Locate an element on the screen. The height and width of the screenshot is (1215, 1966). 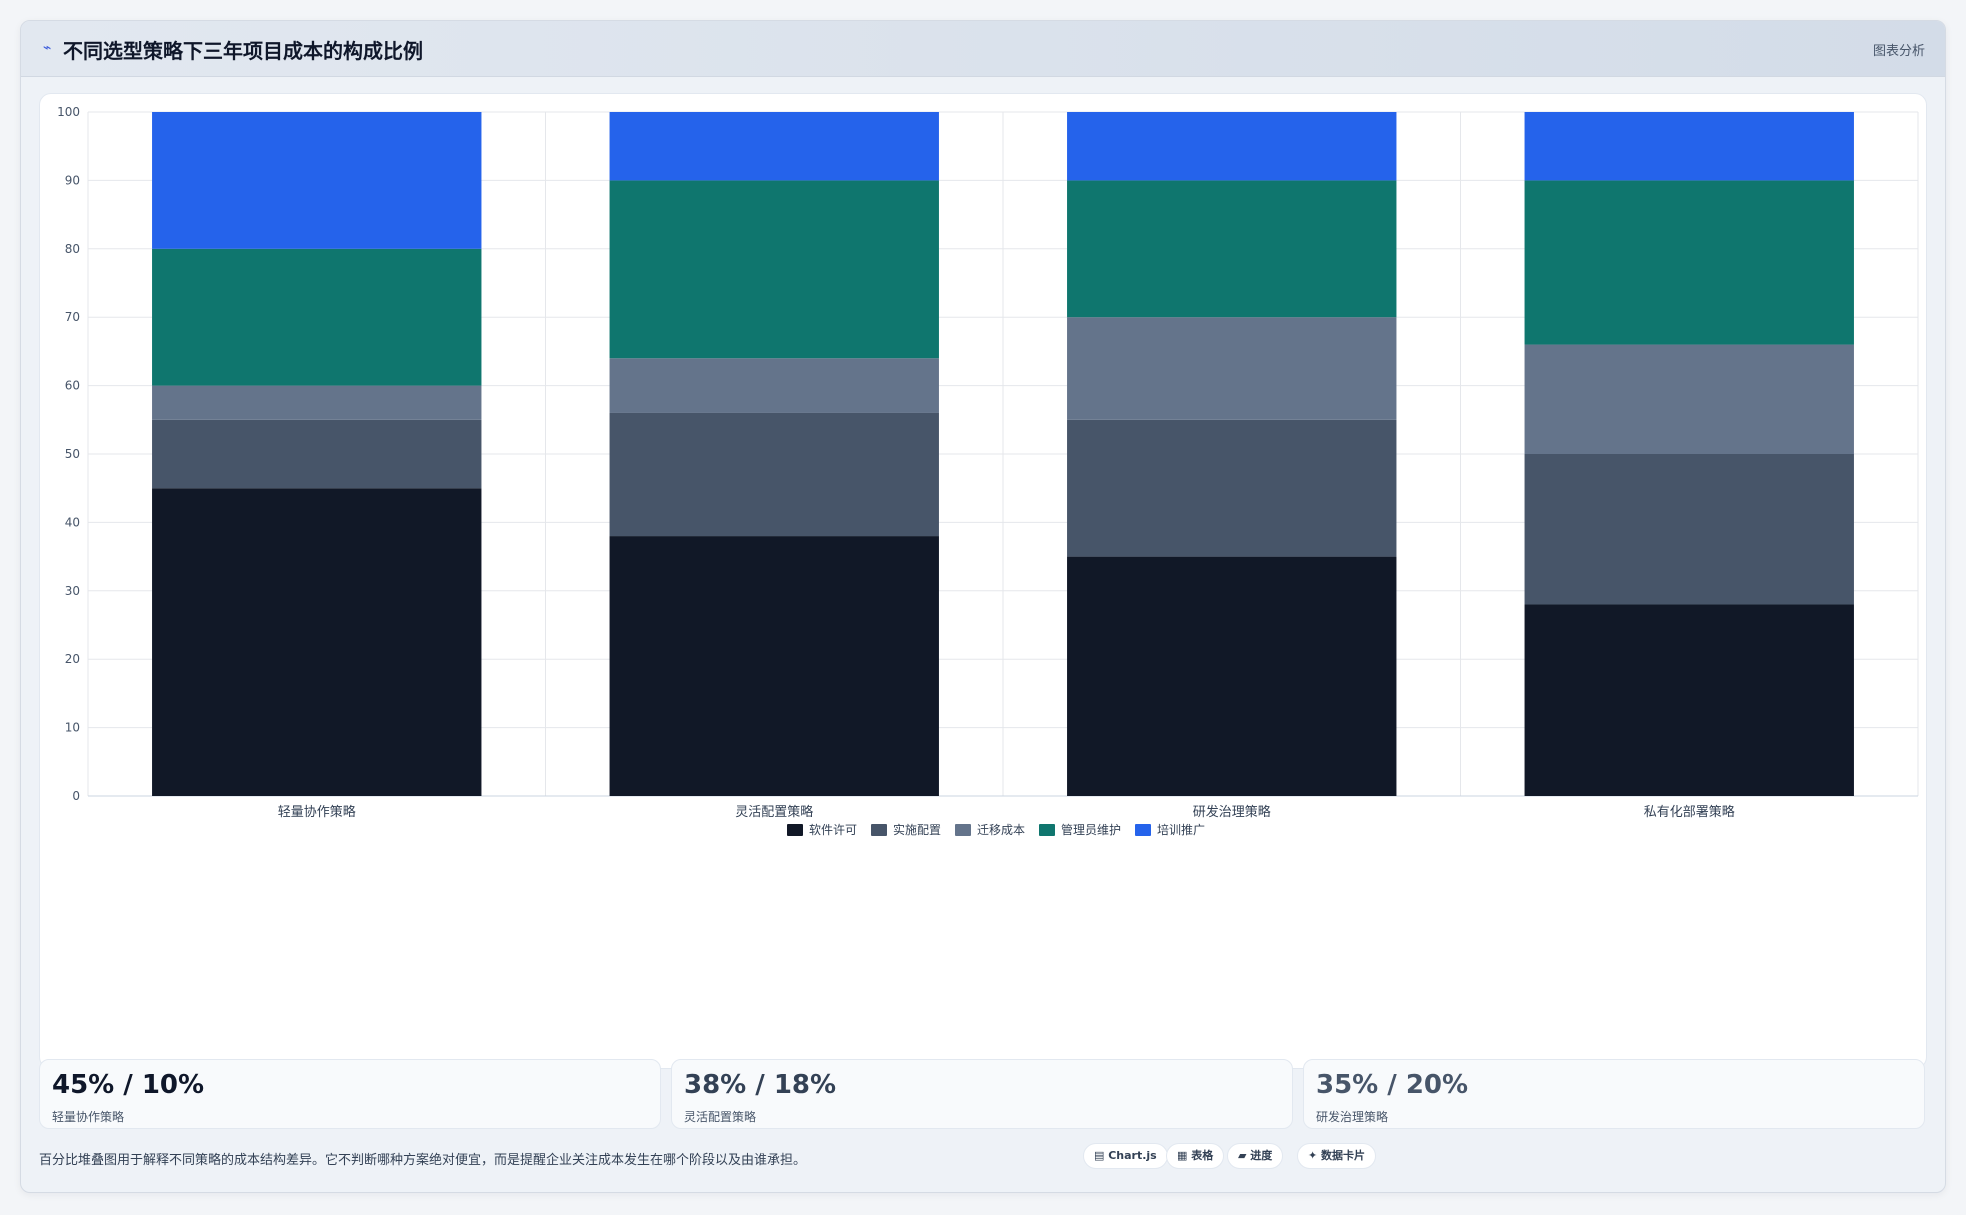
y-tick-label: 100 is located at coordinates (68, 112).